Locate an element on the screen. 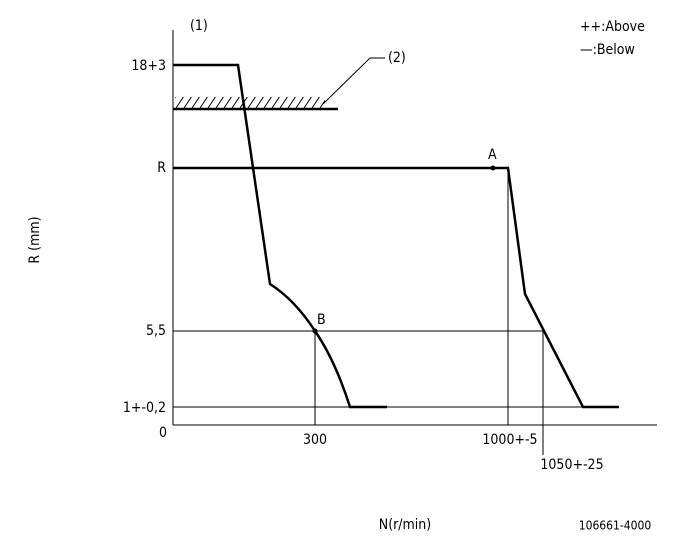 Image resolution: width=685 pixels, height=549 pixels. legend-above: ++:Above is located at coordinates (612, 27).